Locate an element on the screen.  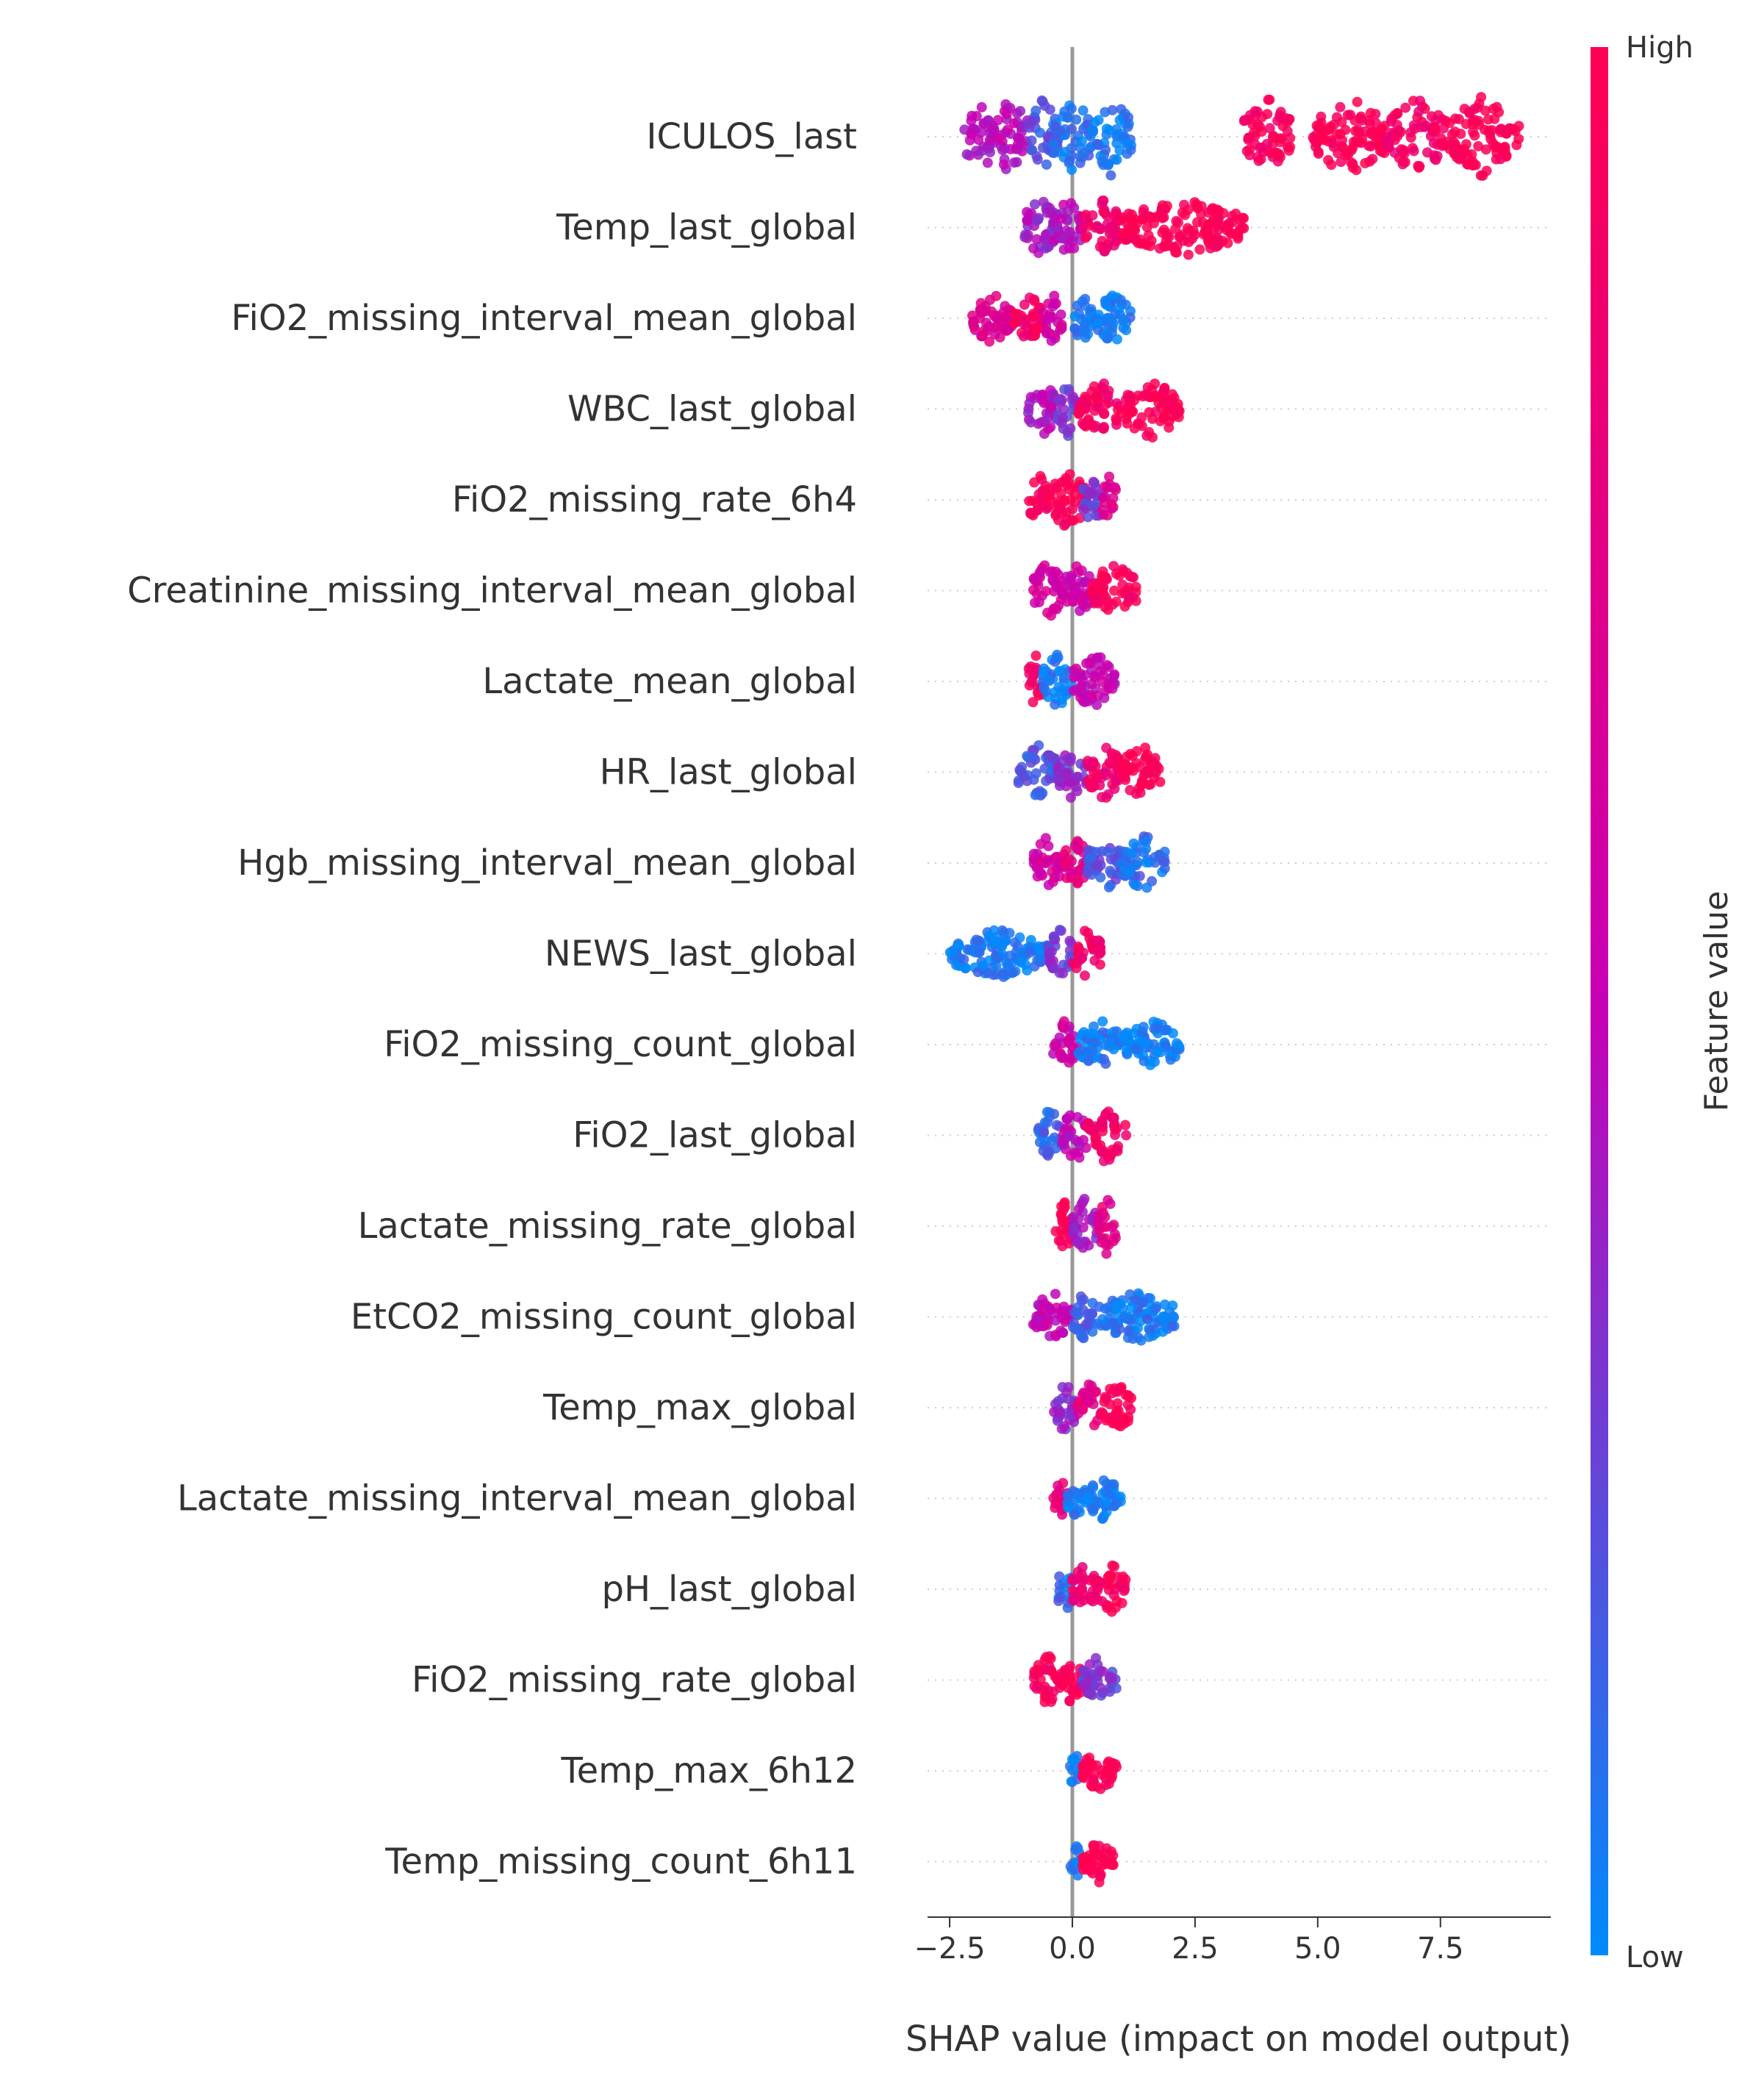
colorbar-title: Feature value is located at coordinates (1716, 1001).